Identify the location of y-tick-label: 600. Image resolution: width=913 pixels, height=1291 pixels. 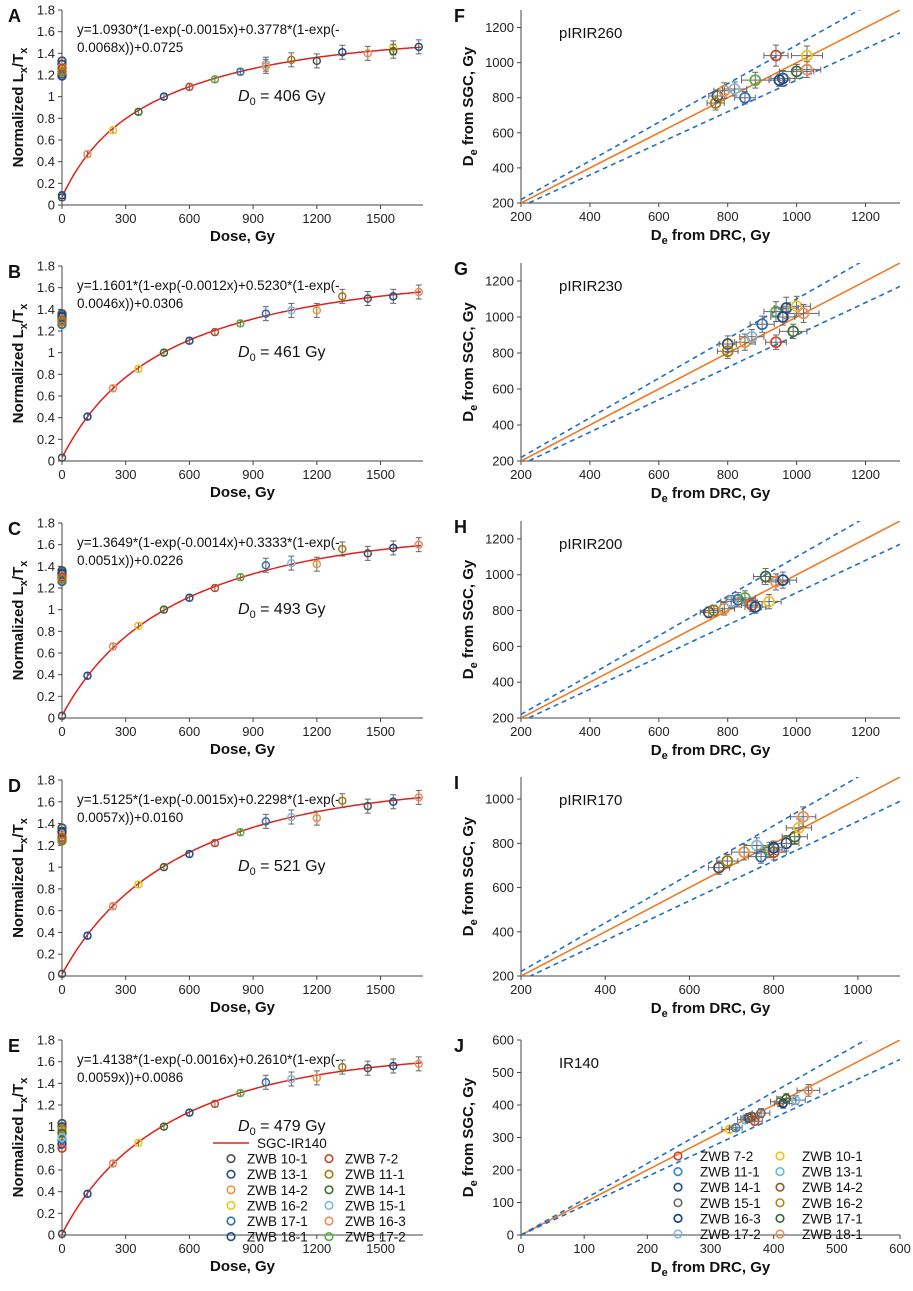
(503, 887).